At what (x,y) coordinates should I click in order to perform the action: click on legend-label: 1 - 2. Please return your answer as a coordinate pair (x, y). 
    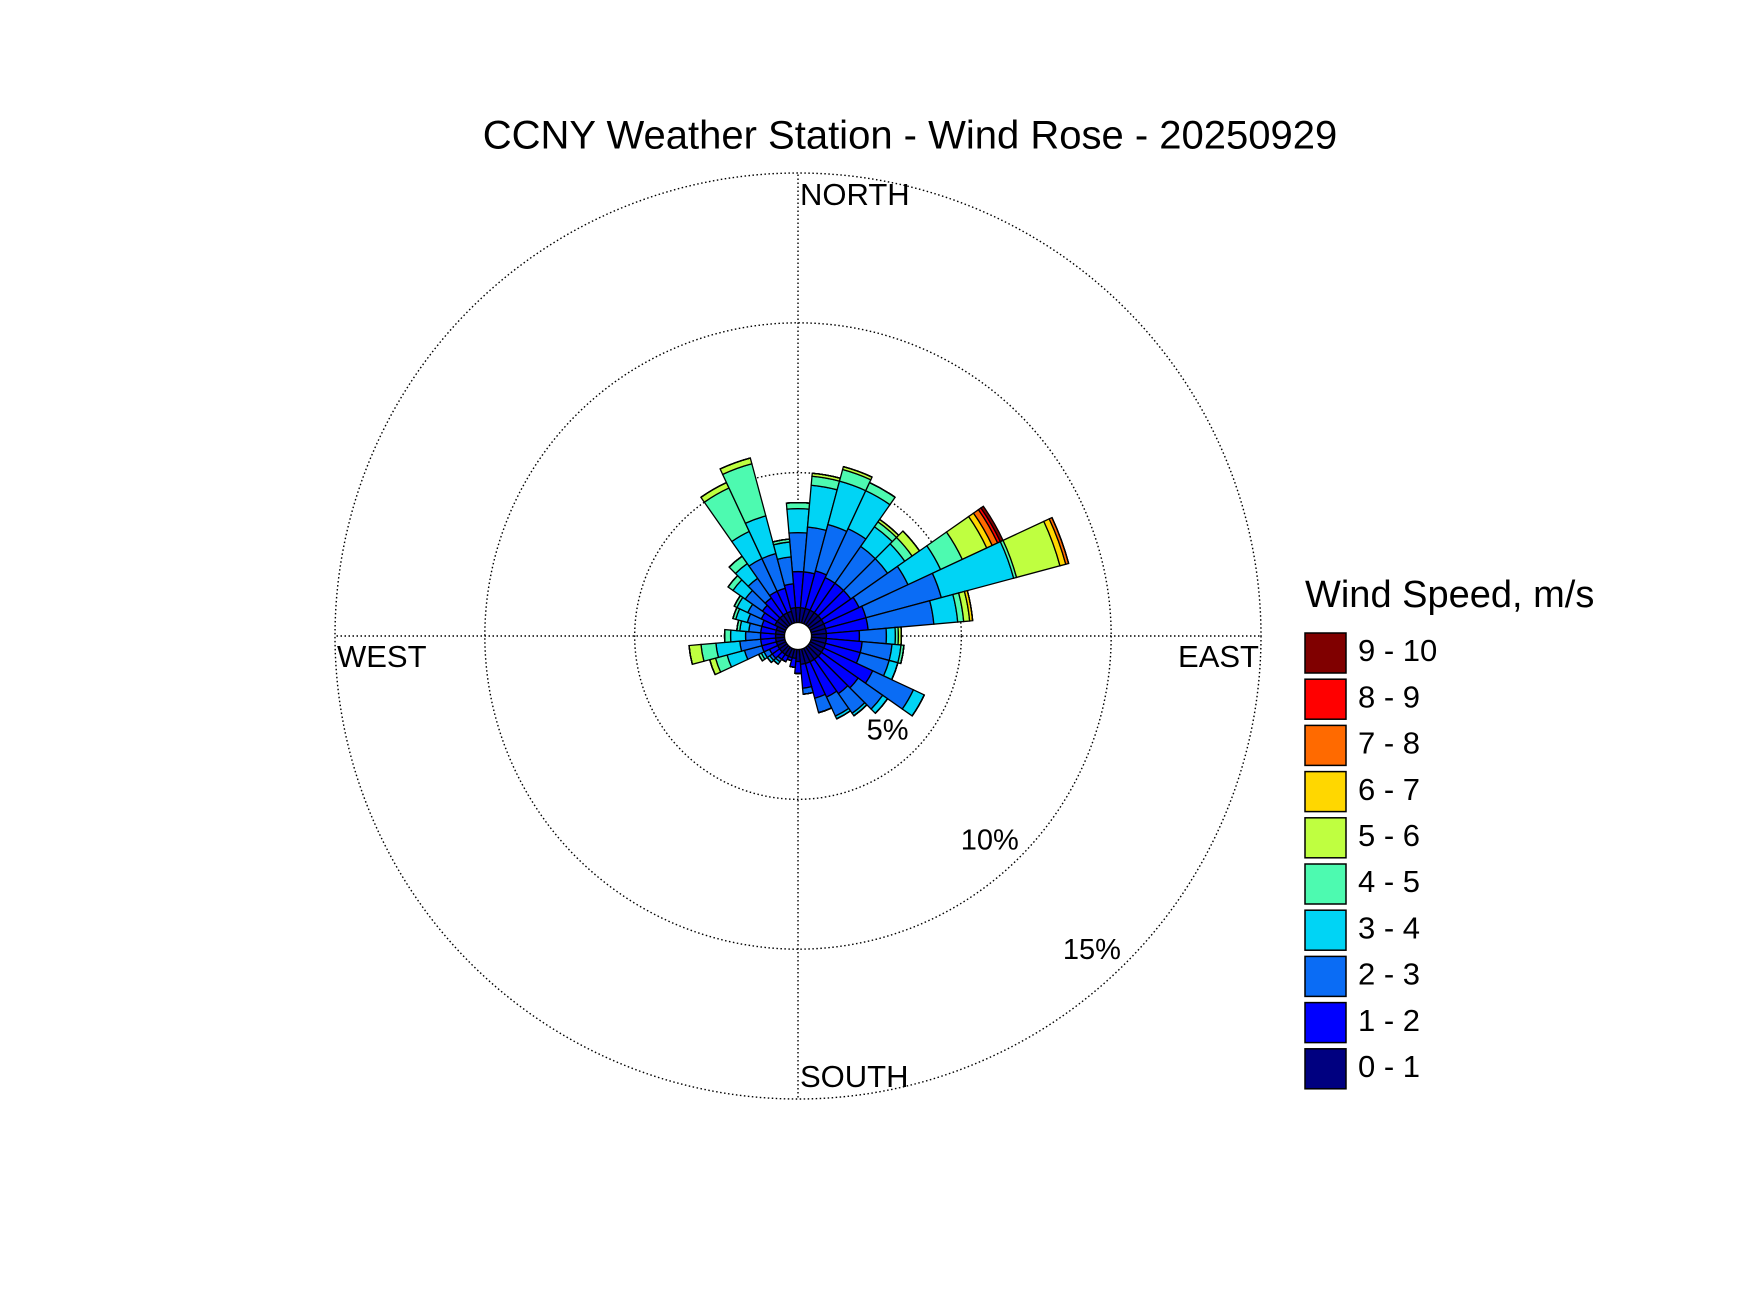
    Looking at the image, I should click on (1389, 1020).